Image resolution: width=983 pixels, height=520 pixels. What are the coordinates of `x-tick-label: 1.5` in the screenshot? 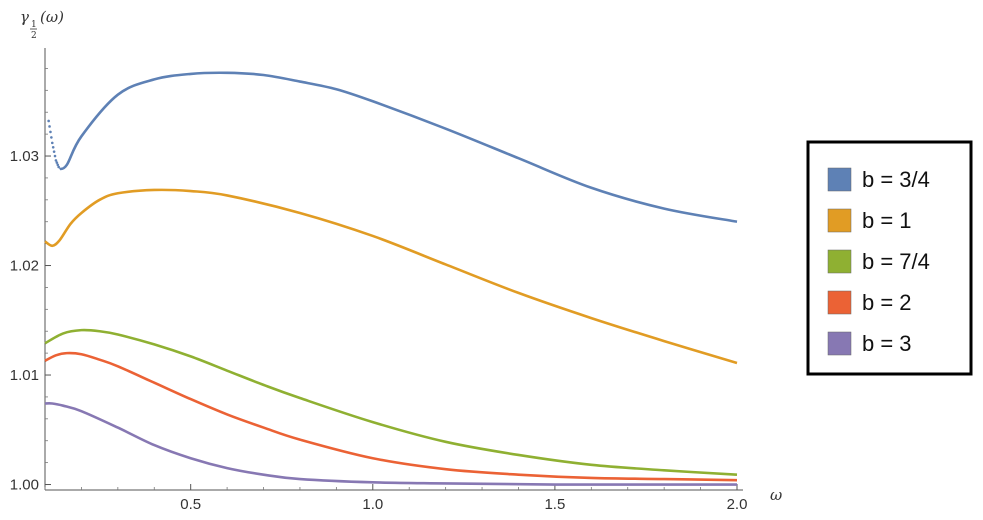 It's located at (554, 504).